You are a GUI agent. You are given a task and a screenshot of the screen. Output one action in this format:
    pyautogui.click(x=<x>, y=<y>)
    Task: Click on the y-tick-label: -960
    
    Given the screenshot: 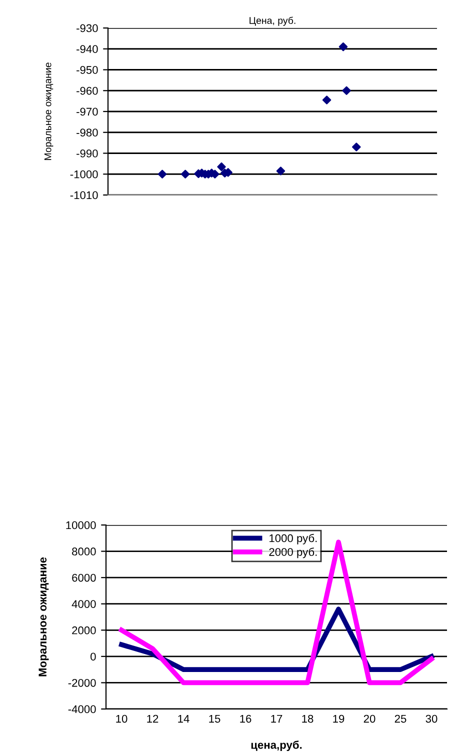 What is the action you would take?
    pyautogui.click(x=87, y=90)
    